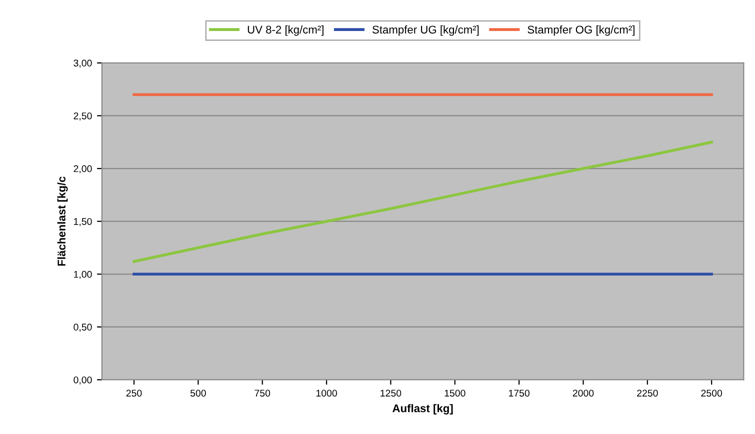 The height and width of the screenshot is (434, 755). What do you see at coordinates (581, 30) in the screenshot?
I see `legend-label: Stampfer OG [kg/cm²]` at bounding box center [581, 30].